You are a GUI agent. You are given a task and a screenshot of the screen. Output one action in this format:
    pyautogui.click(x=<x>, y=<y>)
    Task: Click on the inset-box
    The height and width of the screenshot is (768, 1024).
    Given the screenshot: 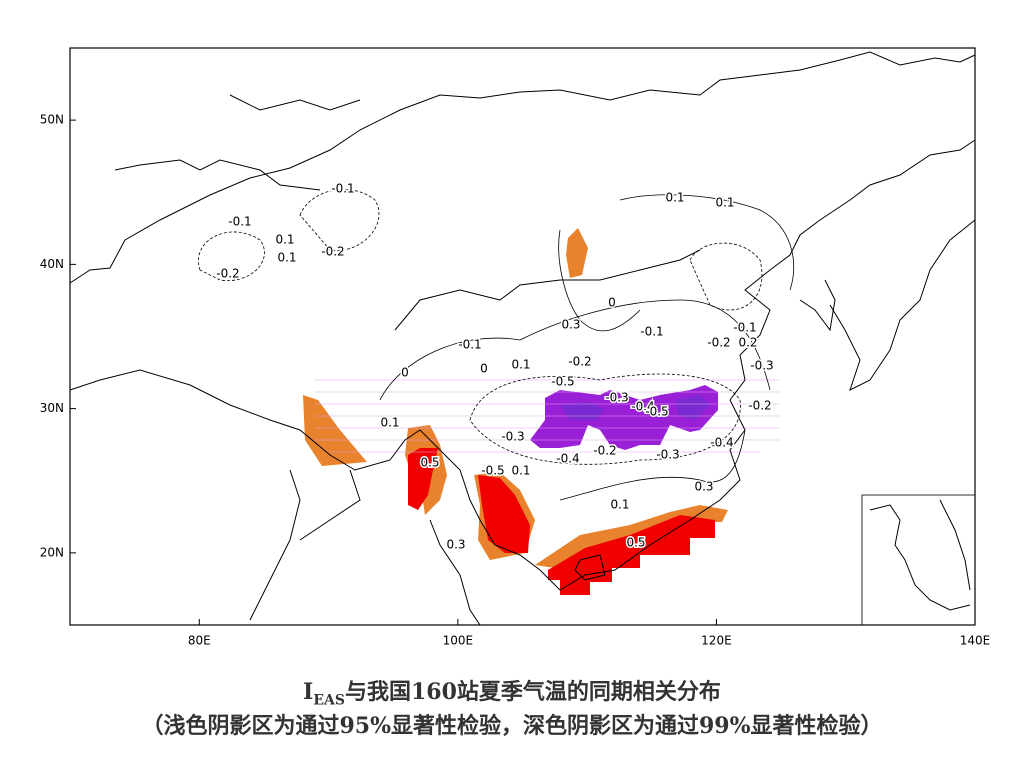 What is the action you would take?
    pyautogui.click(x=918, y=560)
    